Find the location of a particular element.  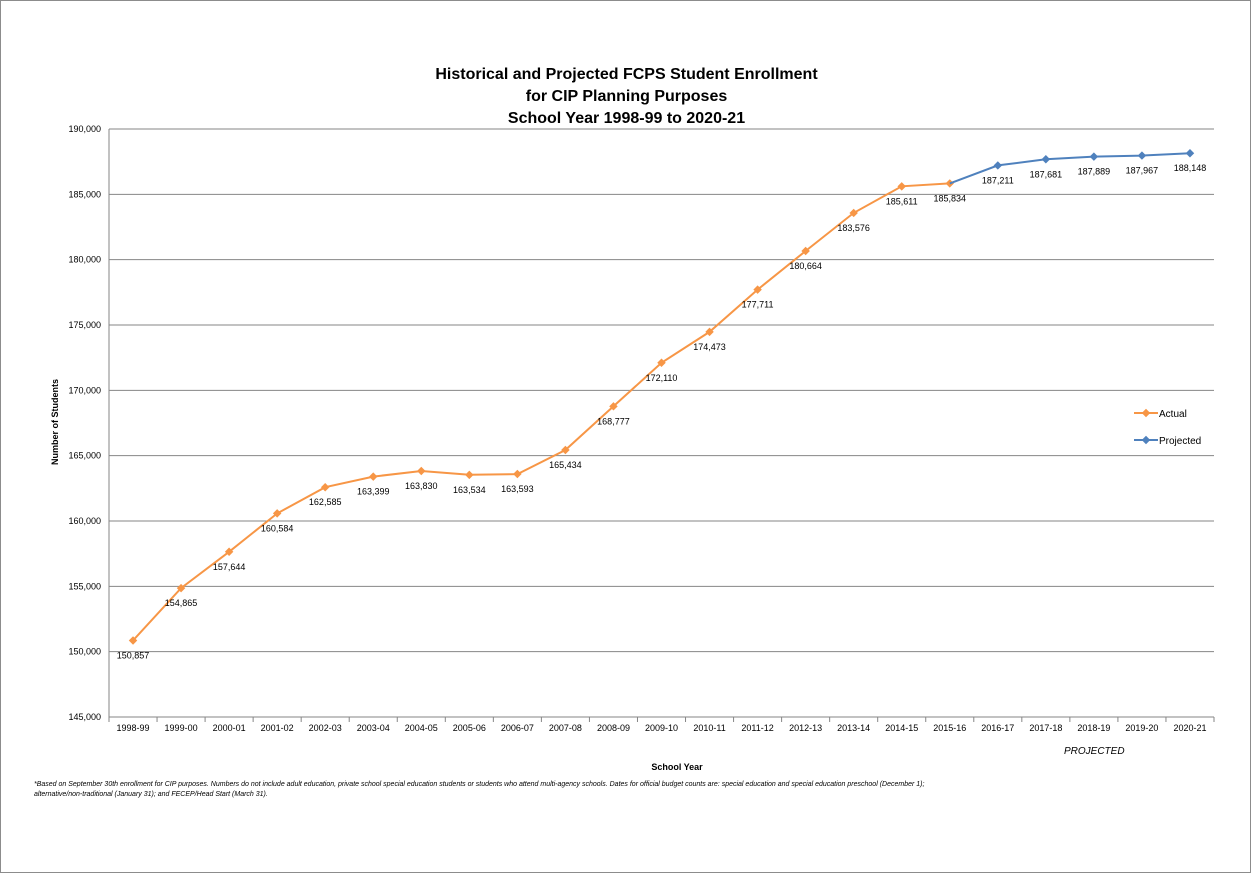

x-tick-label: 2004-05 is located at coordinates (421, 728).